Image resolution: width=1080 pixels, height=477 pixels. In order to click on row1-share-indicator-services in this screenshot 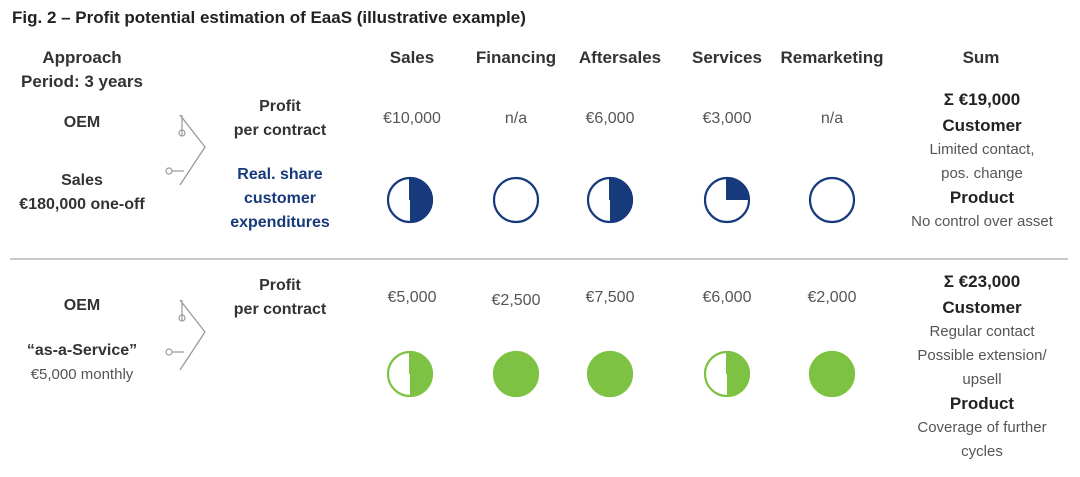, I will do `click(727, 200)`.